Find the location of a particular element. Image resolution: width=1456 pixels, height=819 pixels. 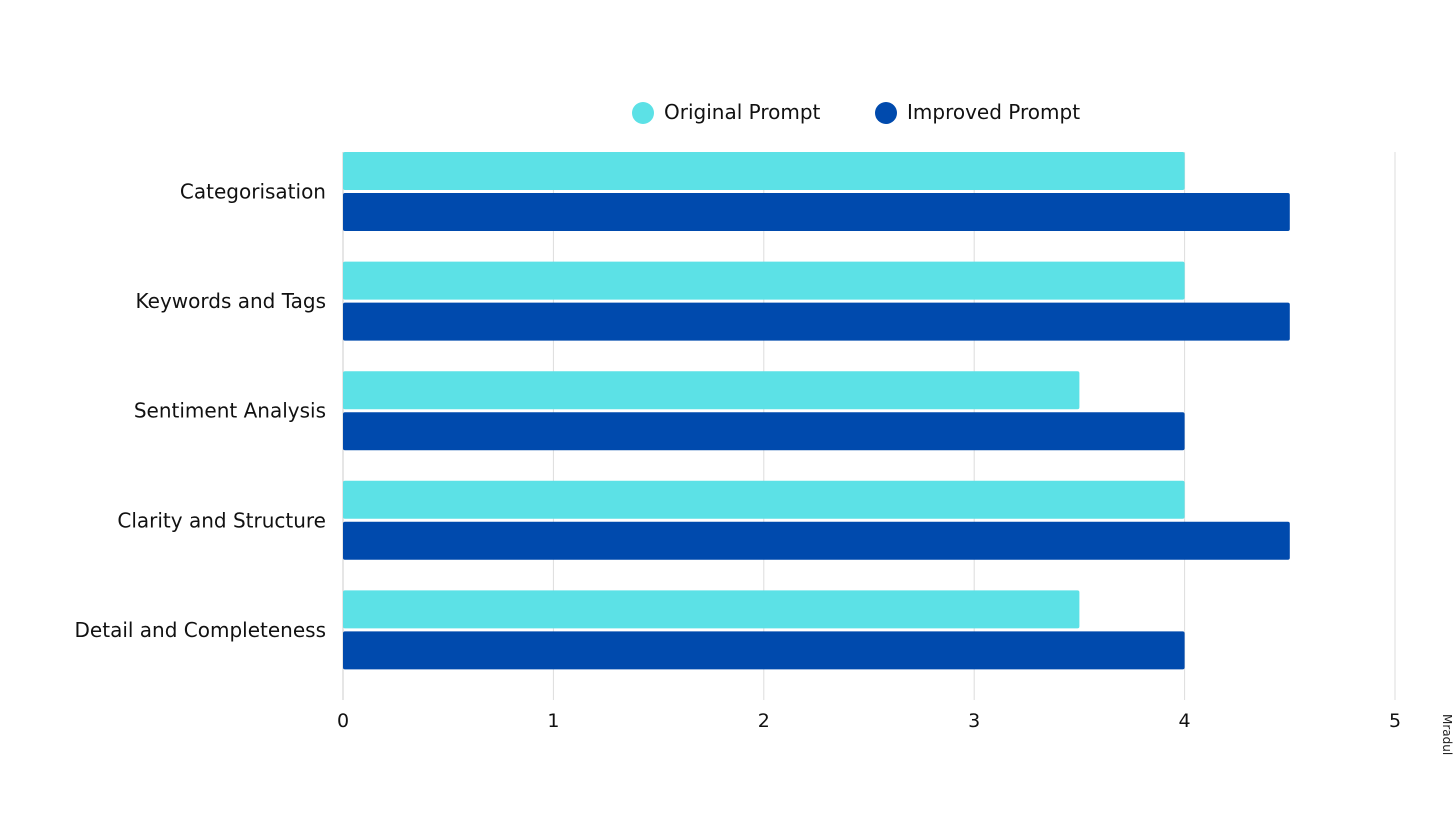

category-label: Categorisation is located at coordinates (253, 192).